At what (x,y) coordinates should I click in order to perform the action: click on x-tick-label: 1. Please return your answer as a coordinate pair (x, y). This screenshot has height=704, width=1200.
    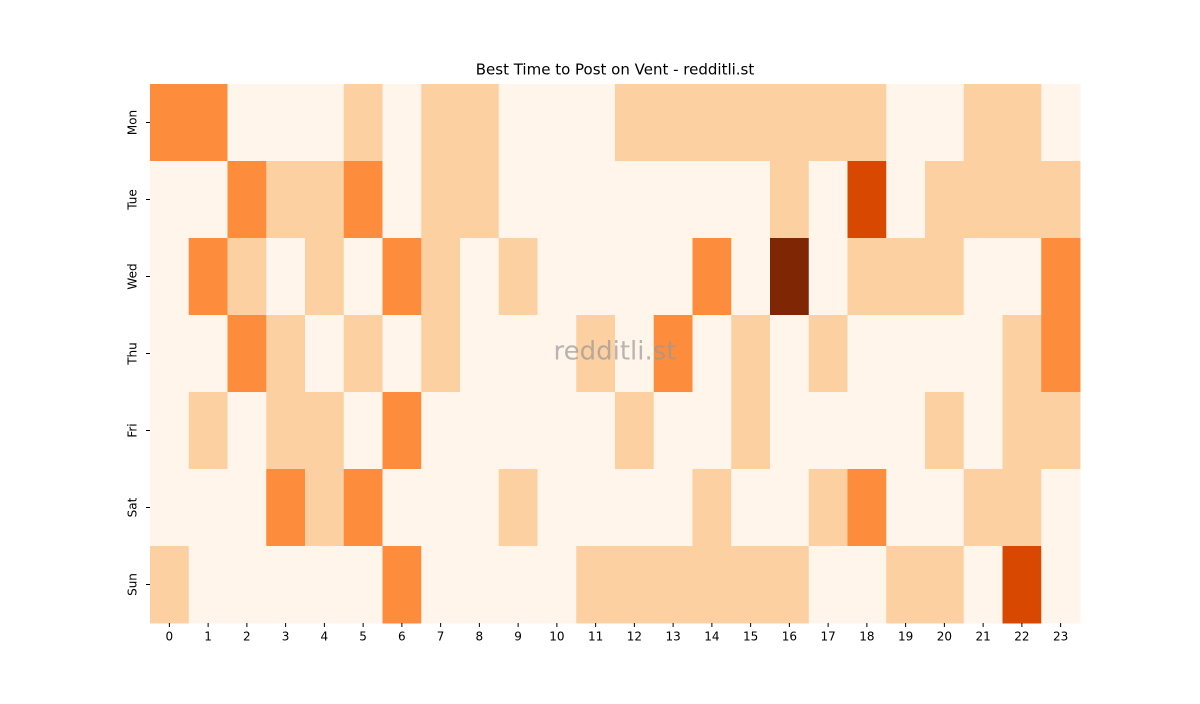
    Looking at the image, I should click on (208, 637).